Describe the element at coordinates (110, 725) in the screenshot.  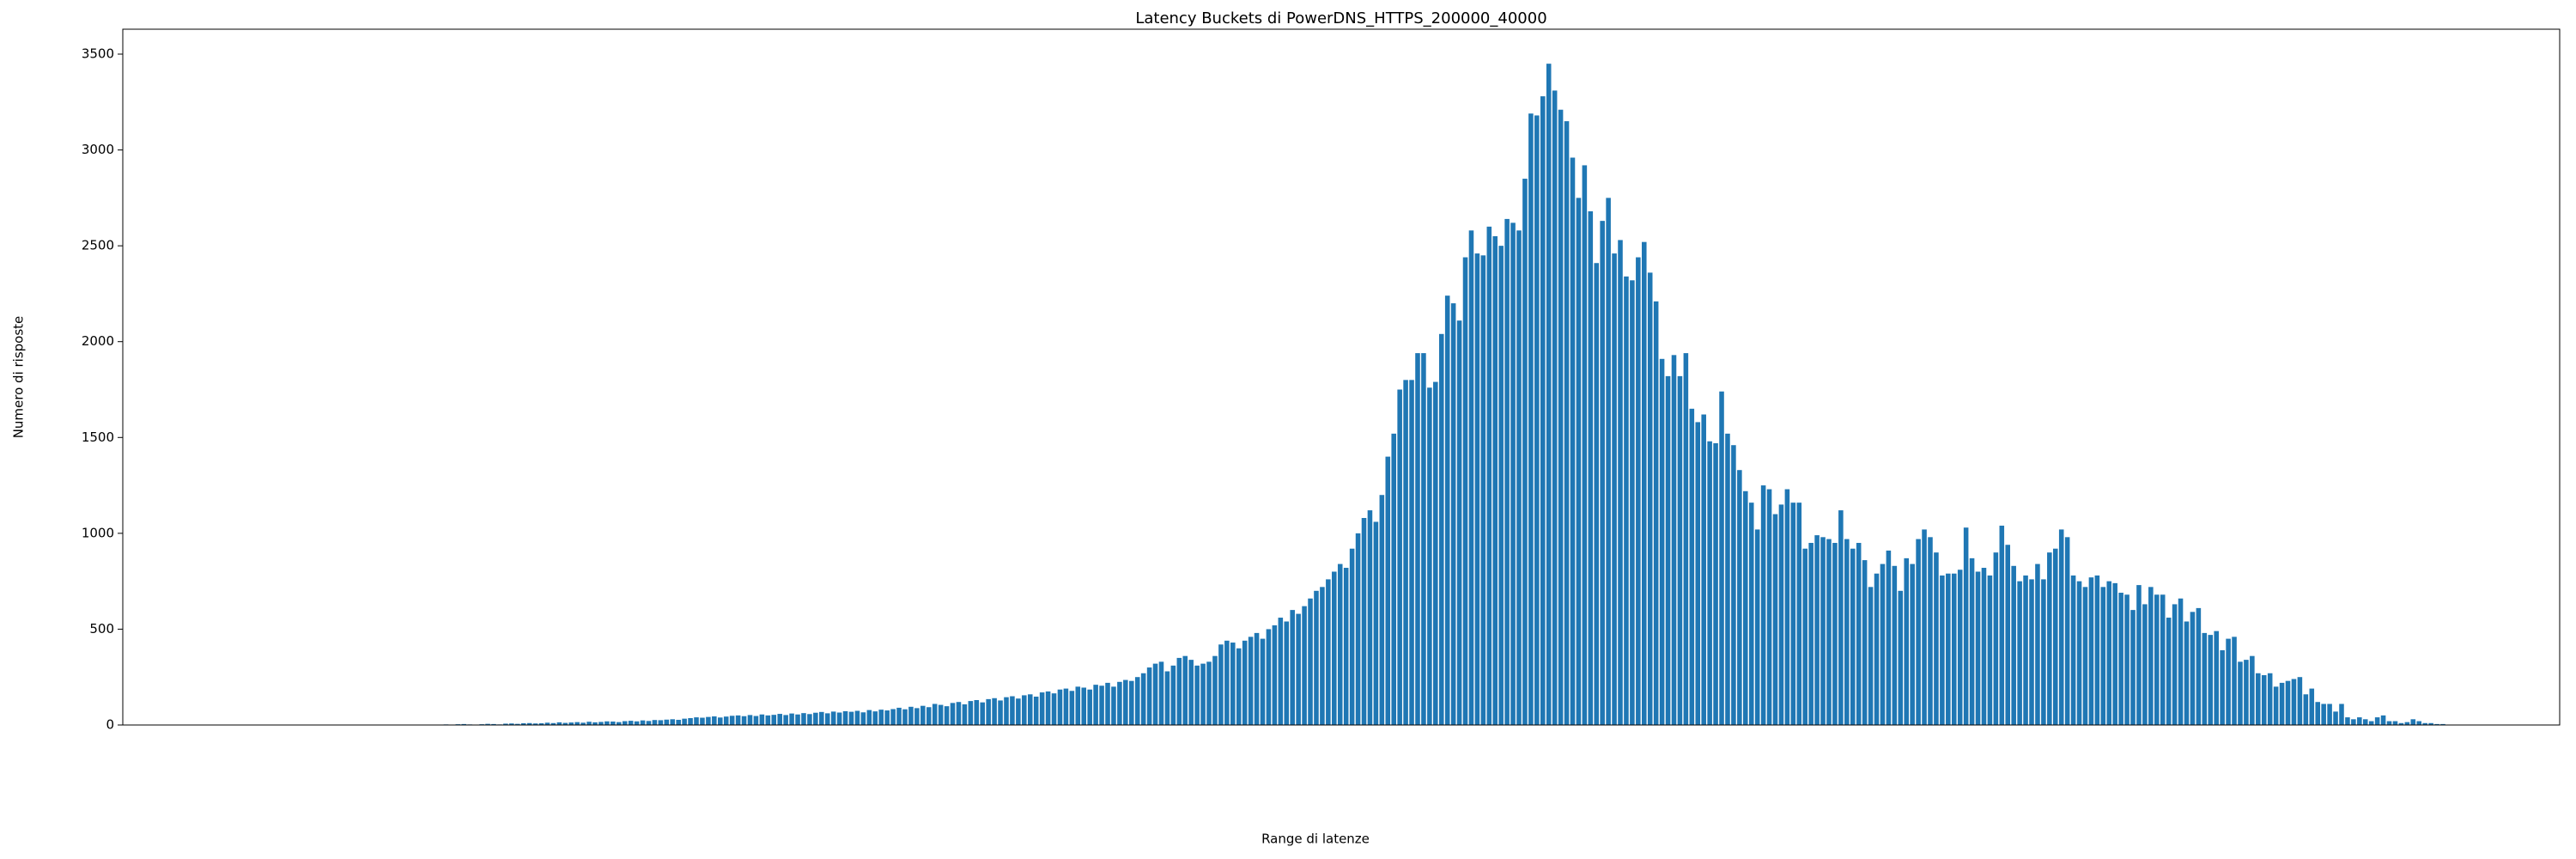
I see `y-tick-label: 0` at that location.